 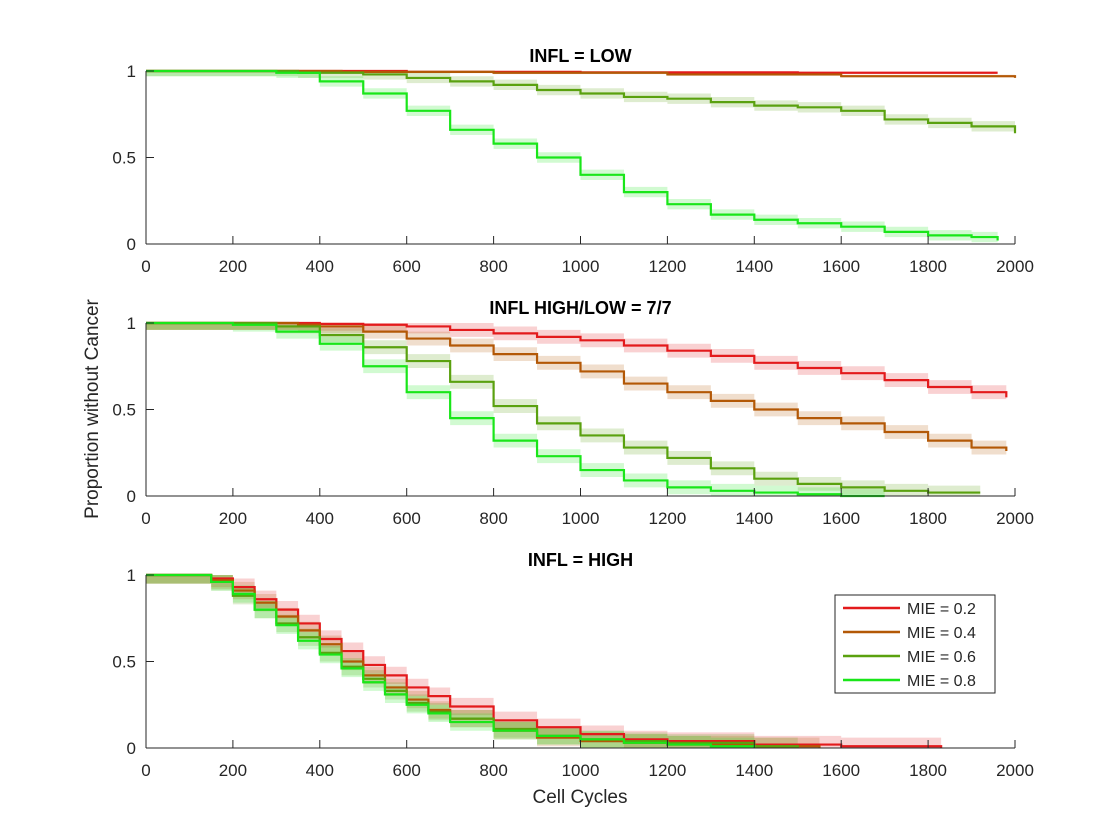 What do you see at coordinates (941, 681) in the screenshot?
I see `legend-entry-label: MIE = 0.8` at bounding box center [941, 681].